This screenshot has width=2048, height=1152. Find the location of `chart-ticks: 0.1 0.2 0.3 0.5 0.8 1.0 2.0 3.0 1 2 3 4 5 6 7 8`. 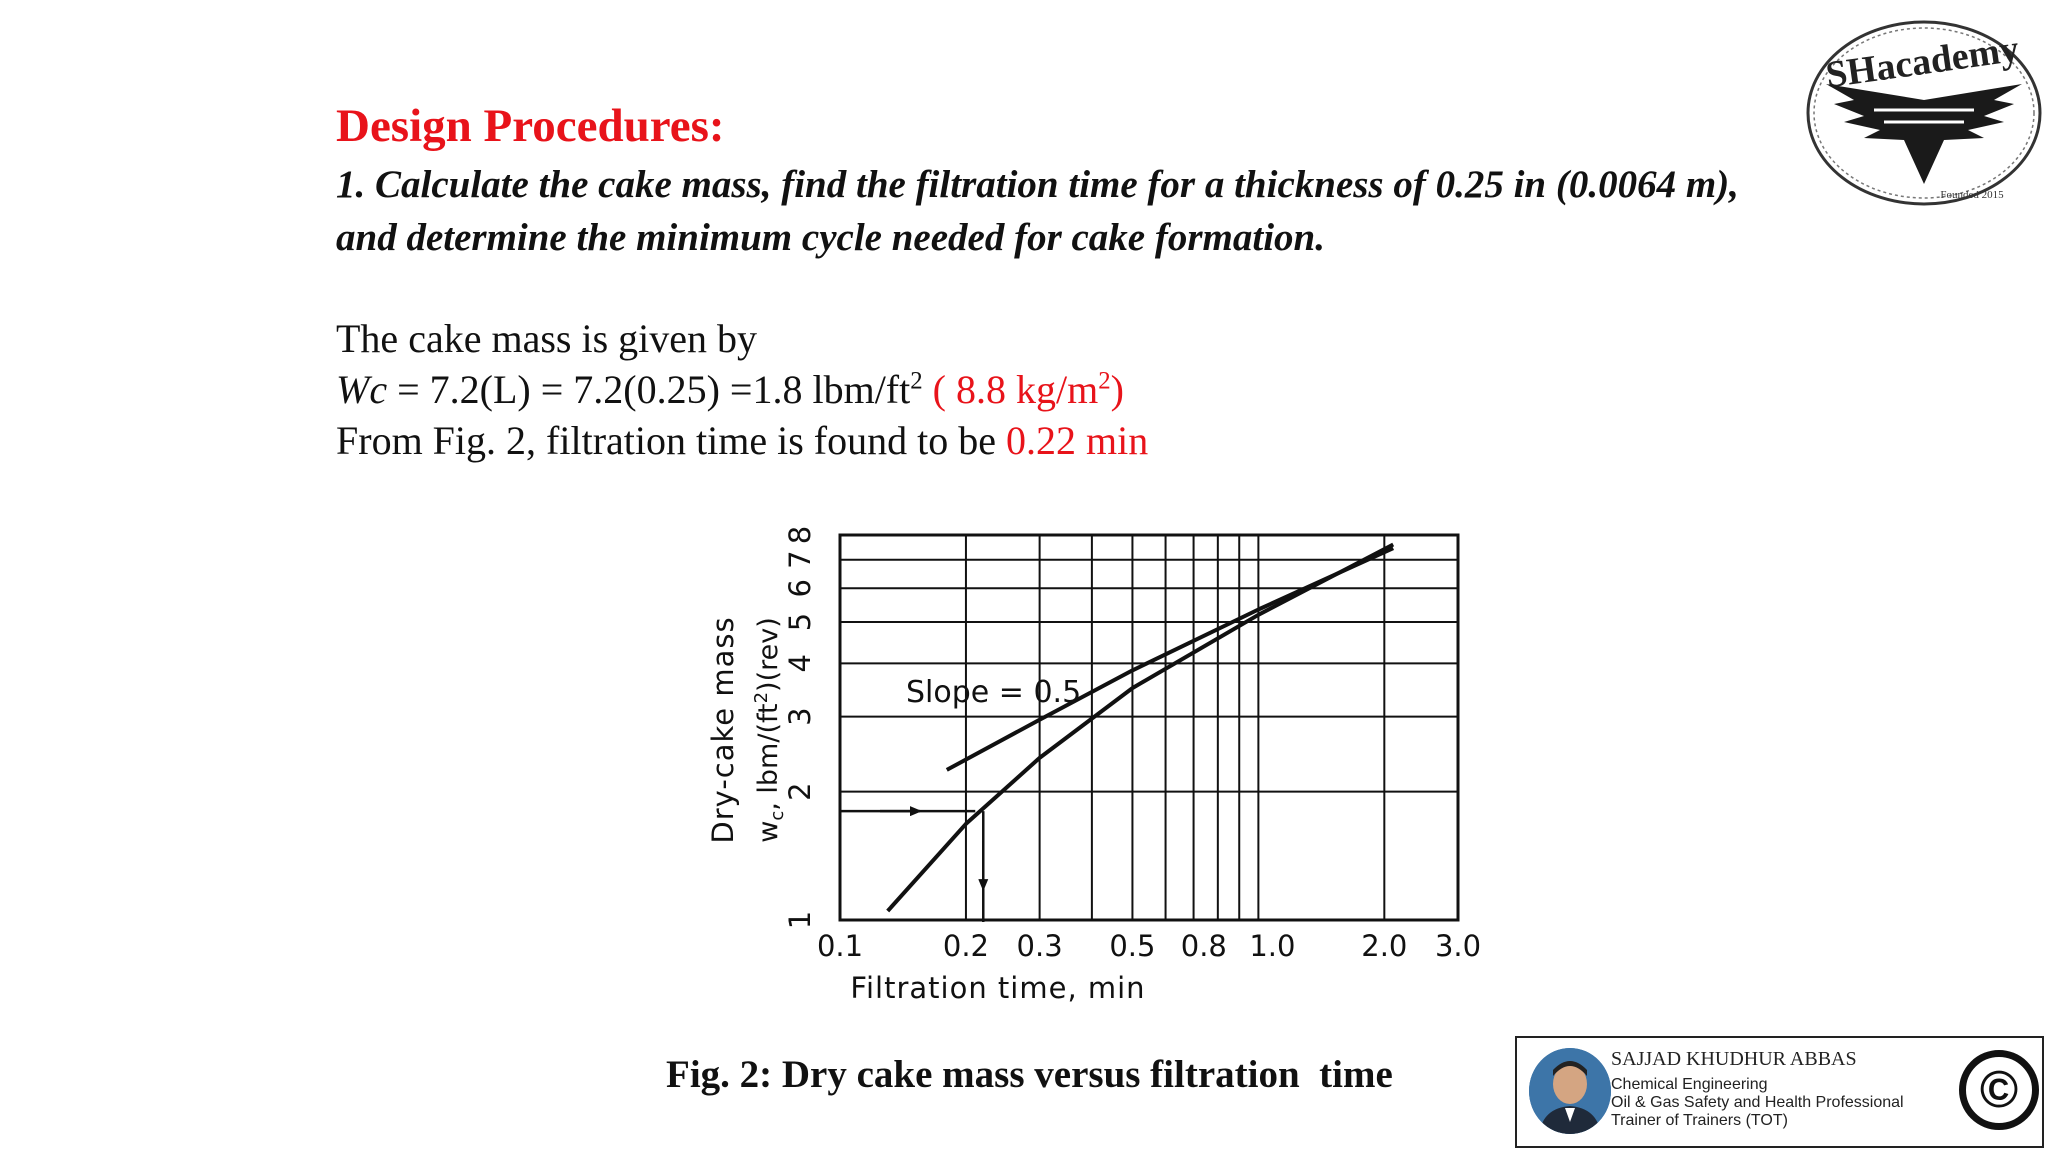

chart-ticks: 0.1 0.2 0.3 0.5 0.8 1.0 2.0 3.0 1 2 3 4 5 6 7 8 is located at coordinates (1132, 744).